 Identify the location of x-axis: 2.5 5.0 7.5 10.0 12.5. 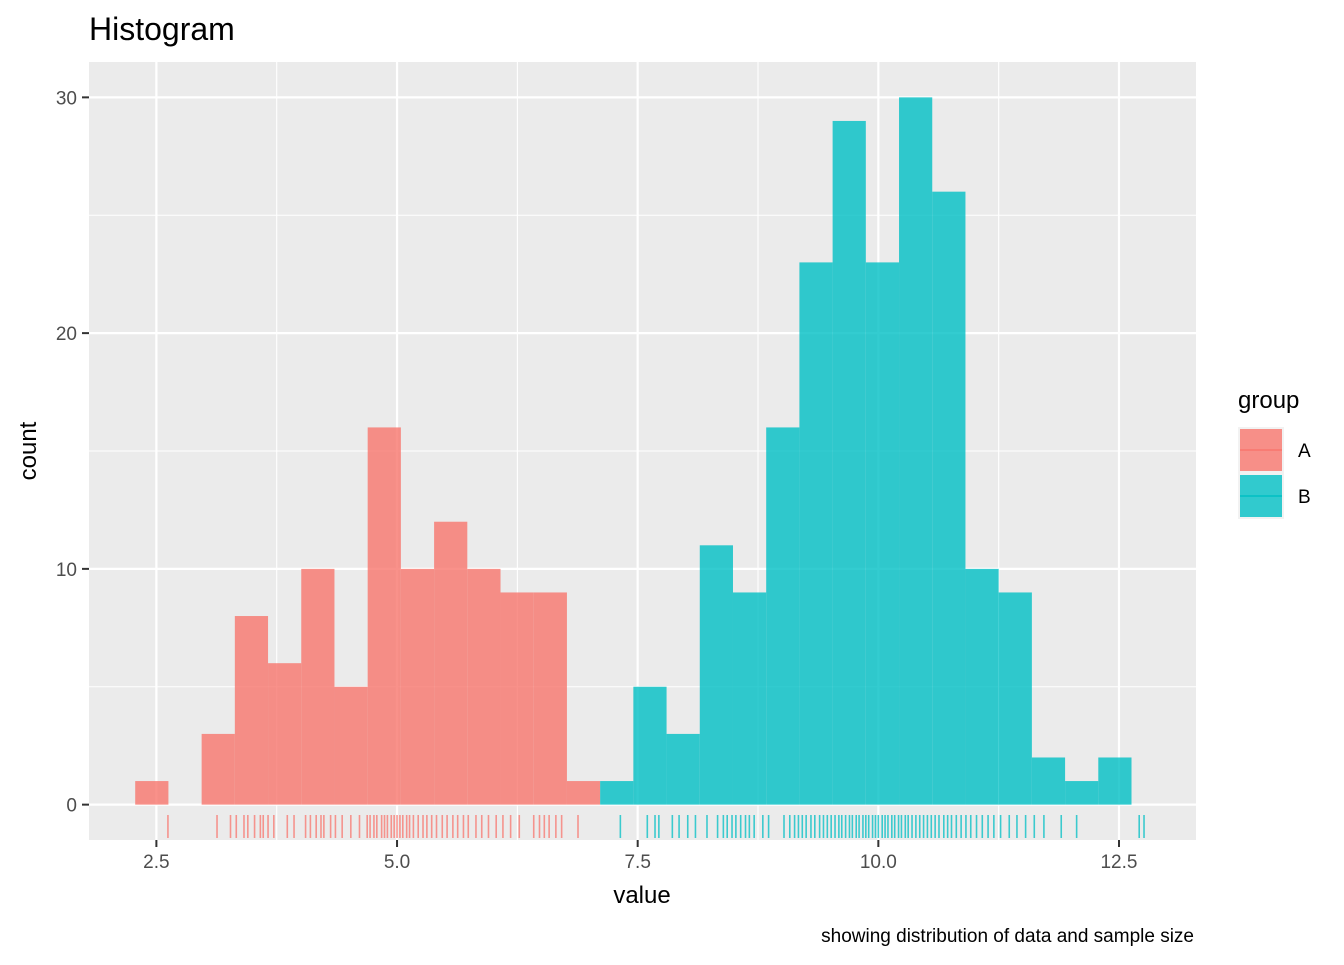
(640, 856).